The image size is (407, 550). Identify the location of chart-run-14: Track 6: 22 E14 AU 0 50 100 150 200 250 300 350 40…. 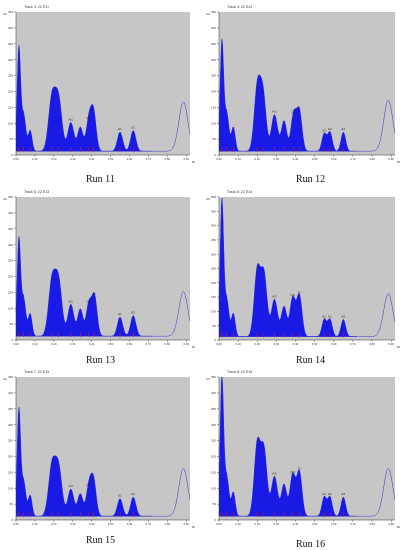
(303, 269).